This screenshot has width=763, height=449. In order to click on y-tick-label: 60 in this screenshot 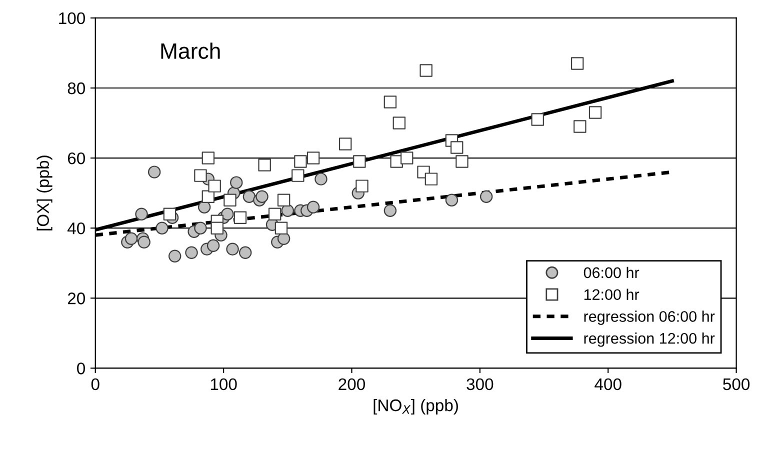, I will do `click(77, 158)`.